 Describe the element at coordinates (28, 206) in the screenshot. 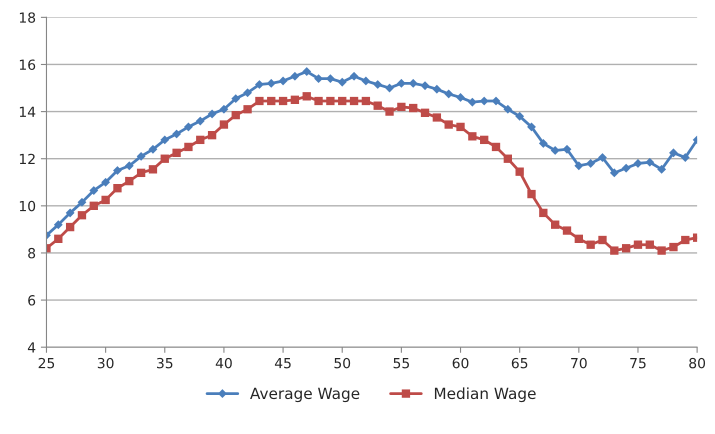

I see `y-tick-label: 10` at that location.